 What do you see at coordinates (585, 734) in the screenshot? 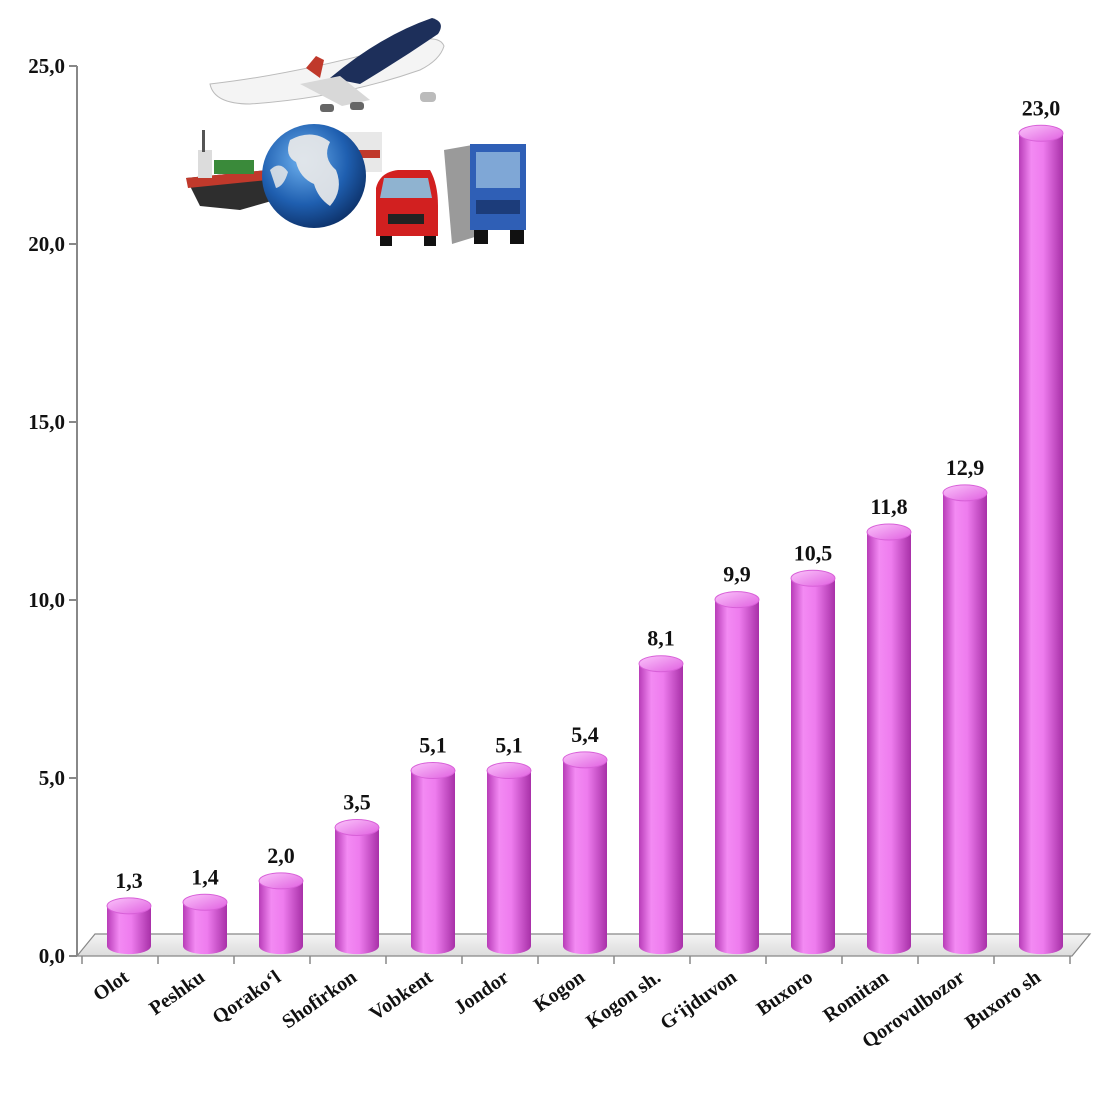
I see `data-label: 5,4` at bounding box center [585, 734].